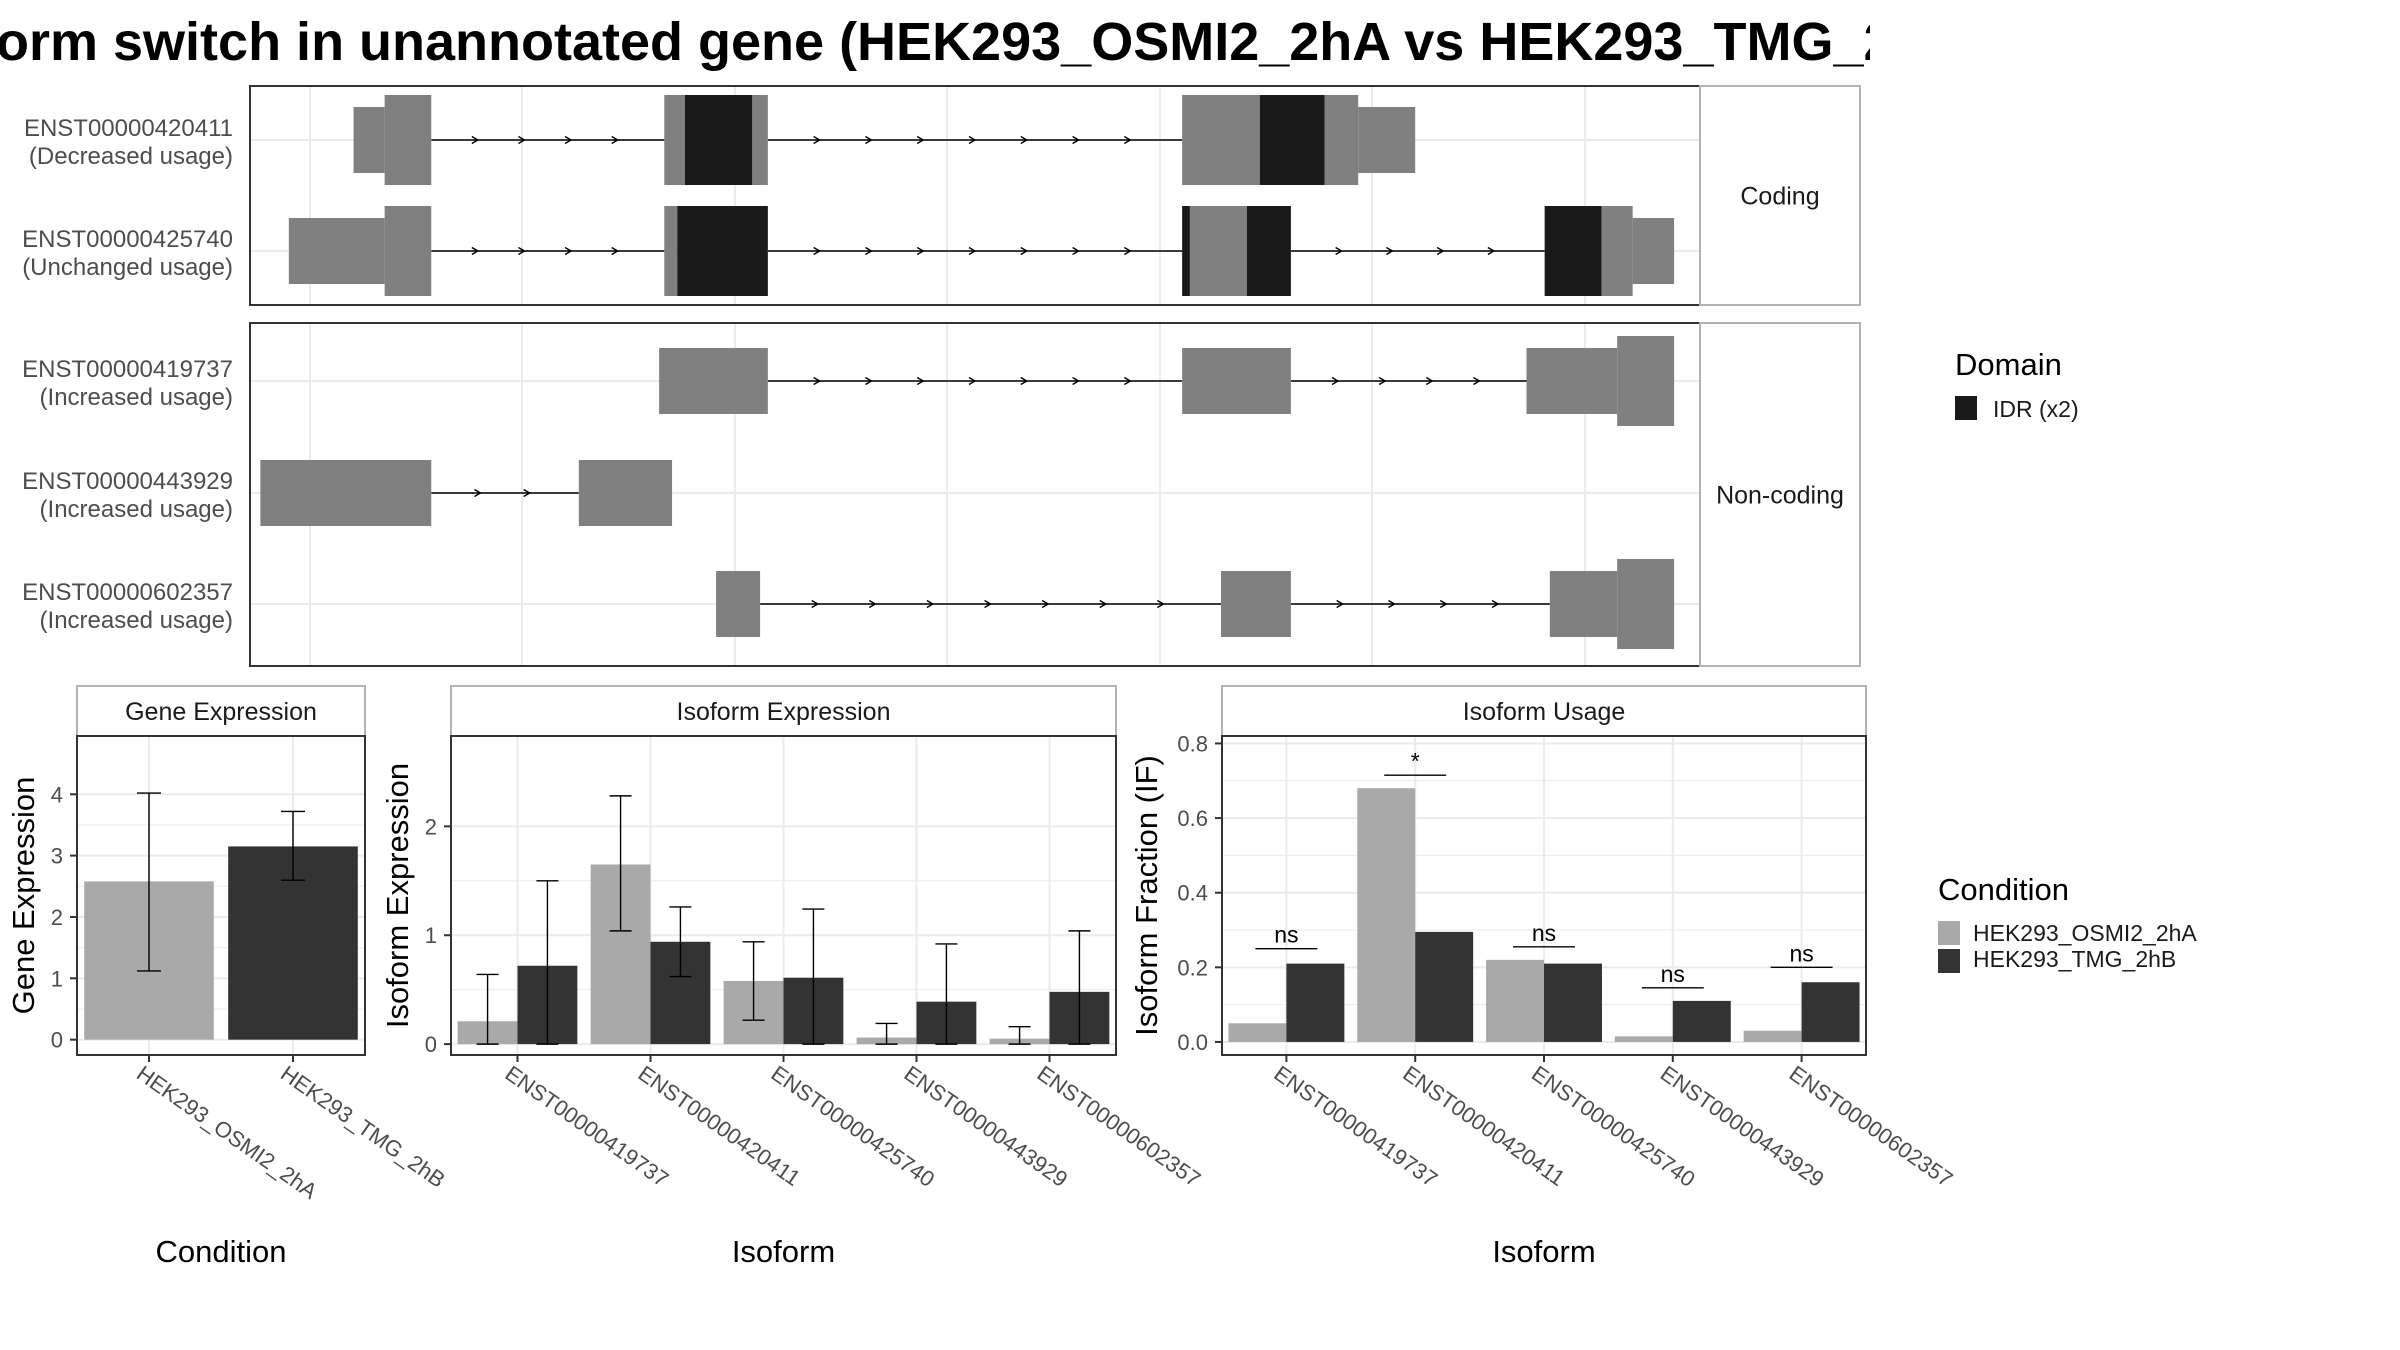  Describe the element at coordinates (1543, 1251) in the screenshot. I see `x-axis-title: Isoform` at that location.